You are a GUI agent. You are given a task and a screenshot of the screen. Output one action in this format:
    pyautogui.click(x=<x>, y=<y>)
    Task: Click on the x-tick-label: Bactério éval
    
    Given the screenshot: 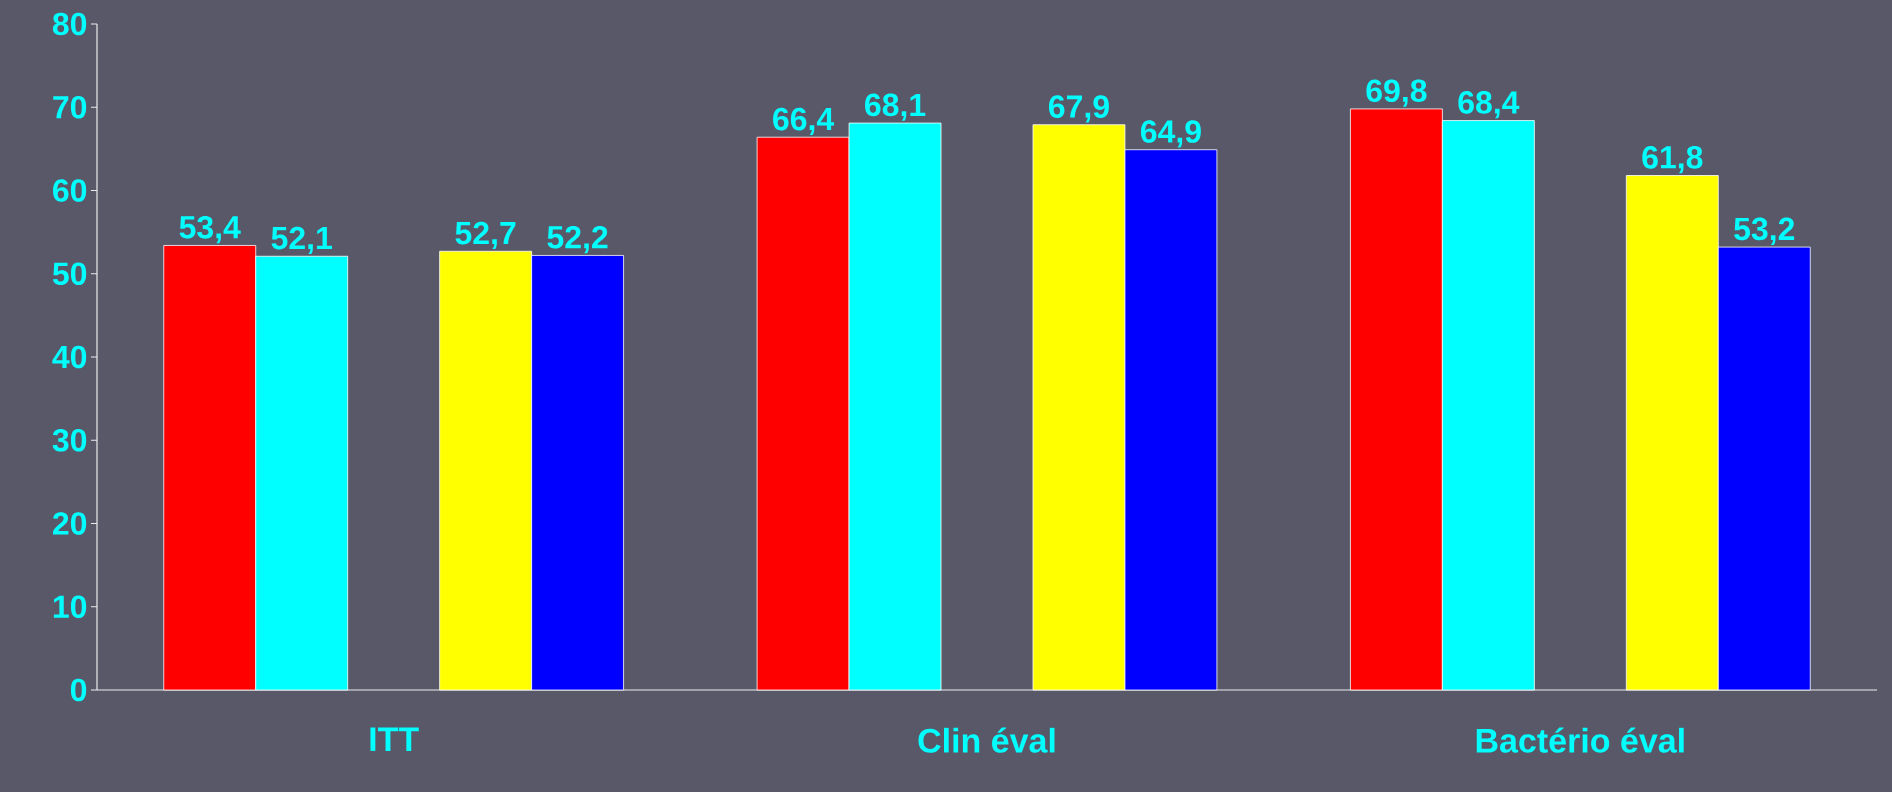 What is the action you would take?
    pyautogui.click(x=1580, y=740)
    